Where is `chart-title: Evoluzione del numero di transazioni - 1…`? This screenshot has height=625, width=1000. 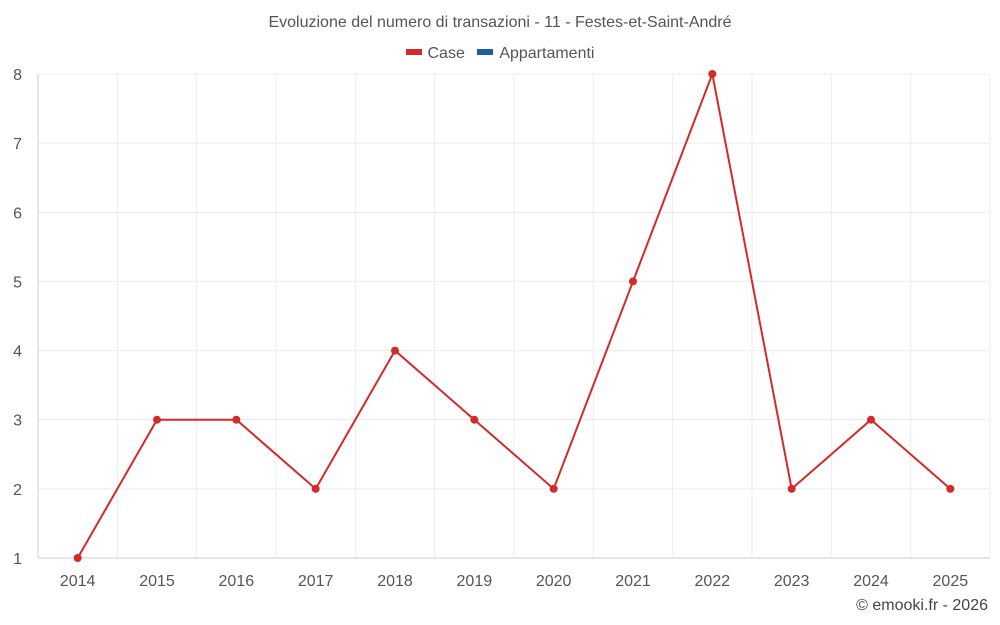 chart-title: Evoluzione del numero di transazioni - 1… is located at coordinates (500, 22).